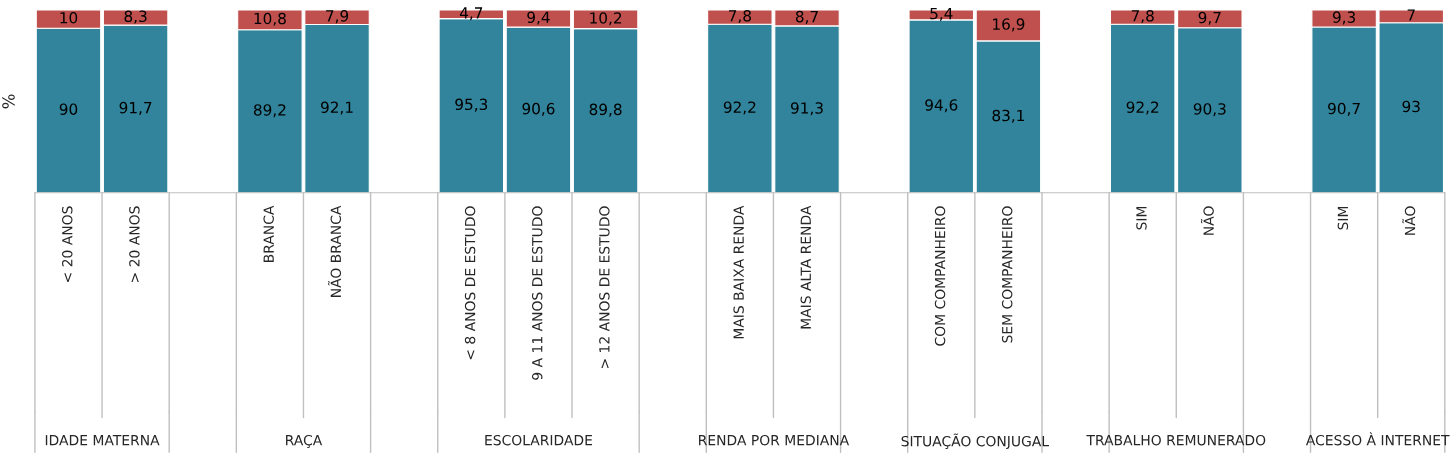 The height and width of the screenshot is (476, 1455). Describe the element at coordinates (1008, 116) in the screenshot. I see `data-label: 83,1` at that location.